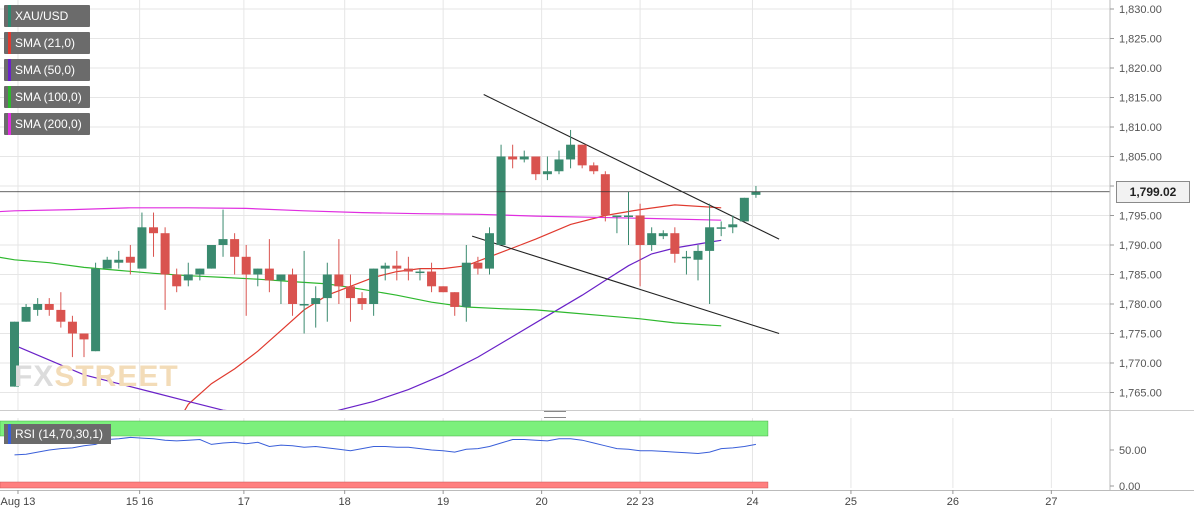  I want to click on legend-symbol: XAU/USD, so click(47, 16).